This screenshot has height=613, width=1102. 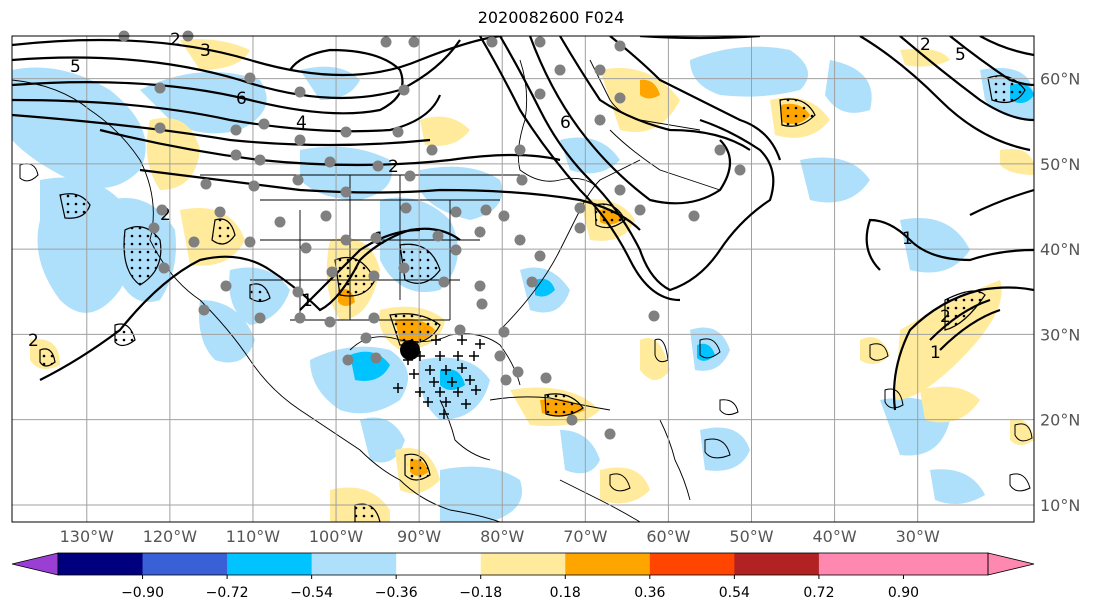 What do you see at coordinates (311, 593) in the screenshot?
I see `colorbar-tick-label: −0.54` at bounding box center [311, 593].